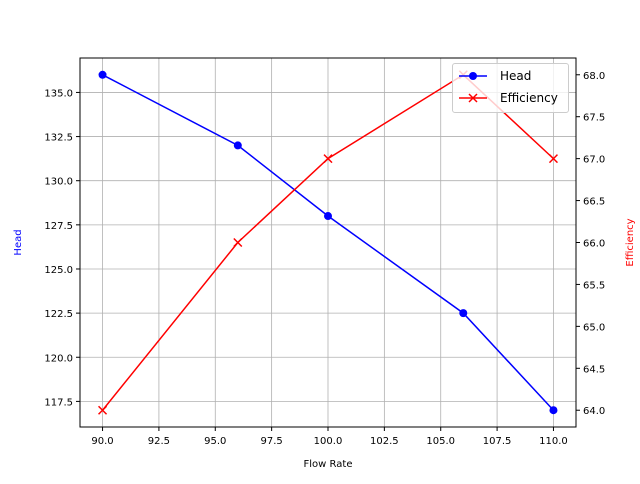  I want to click on y2-tick-label: 64.0, so click(594, 411).